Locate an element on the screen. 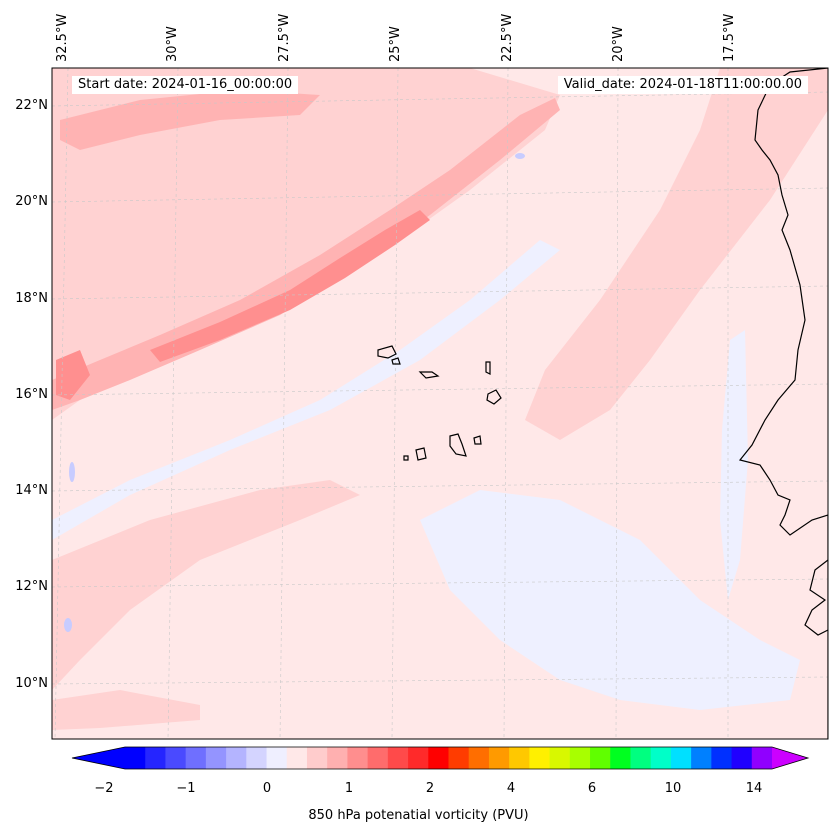 This screenshot has height=836, width=837. colorbar-tick-label: 10 is located at coordinates (673, 788).